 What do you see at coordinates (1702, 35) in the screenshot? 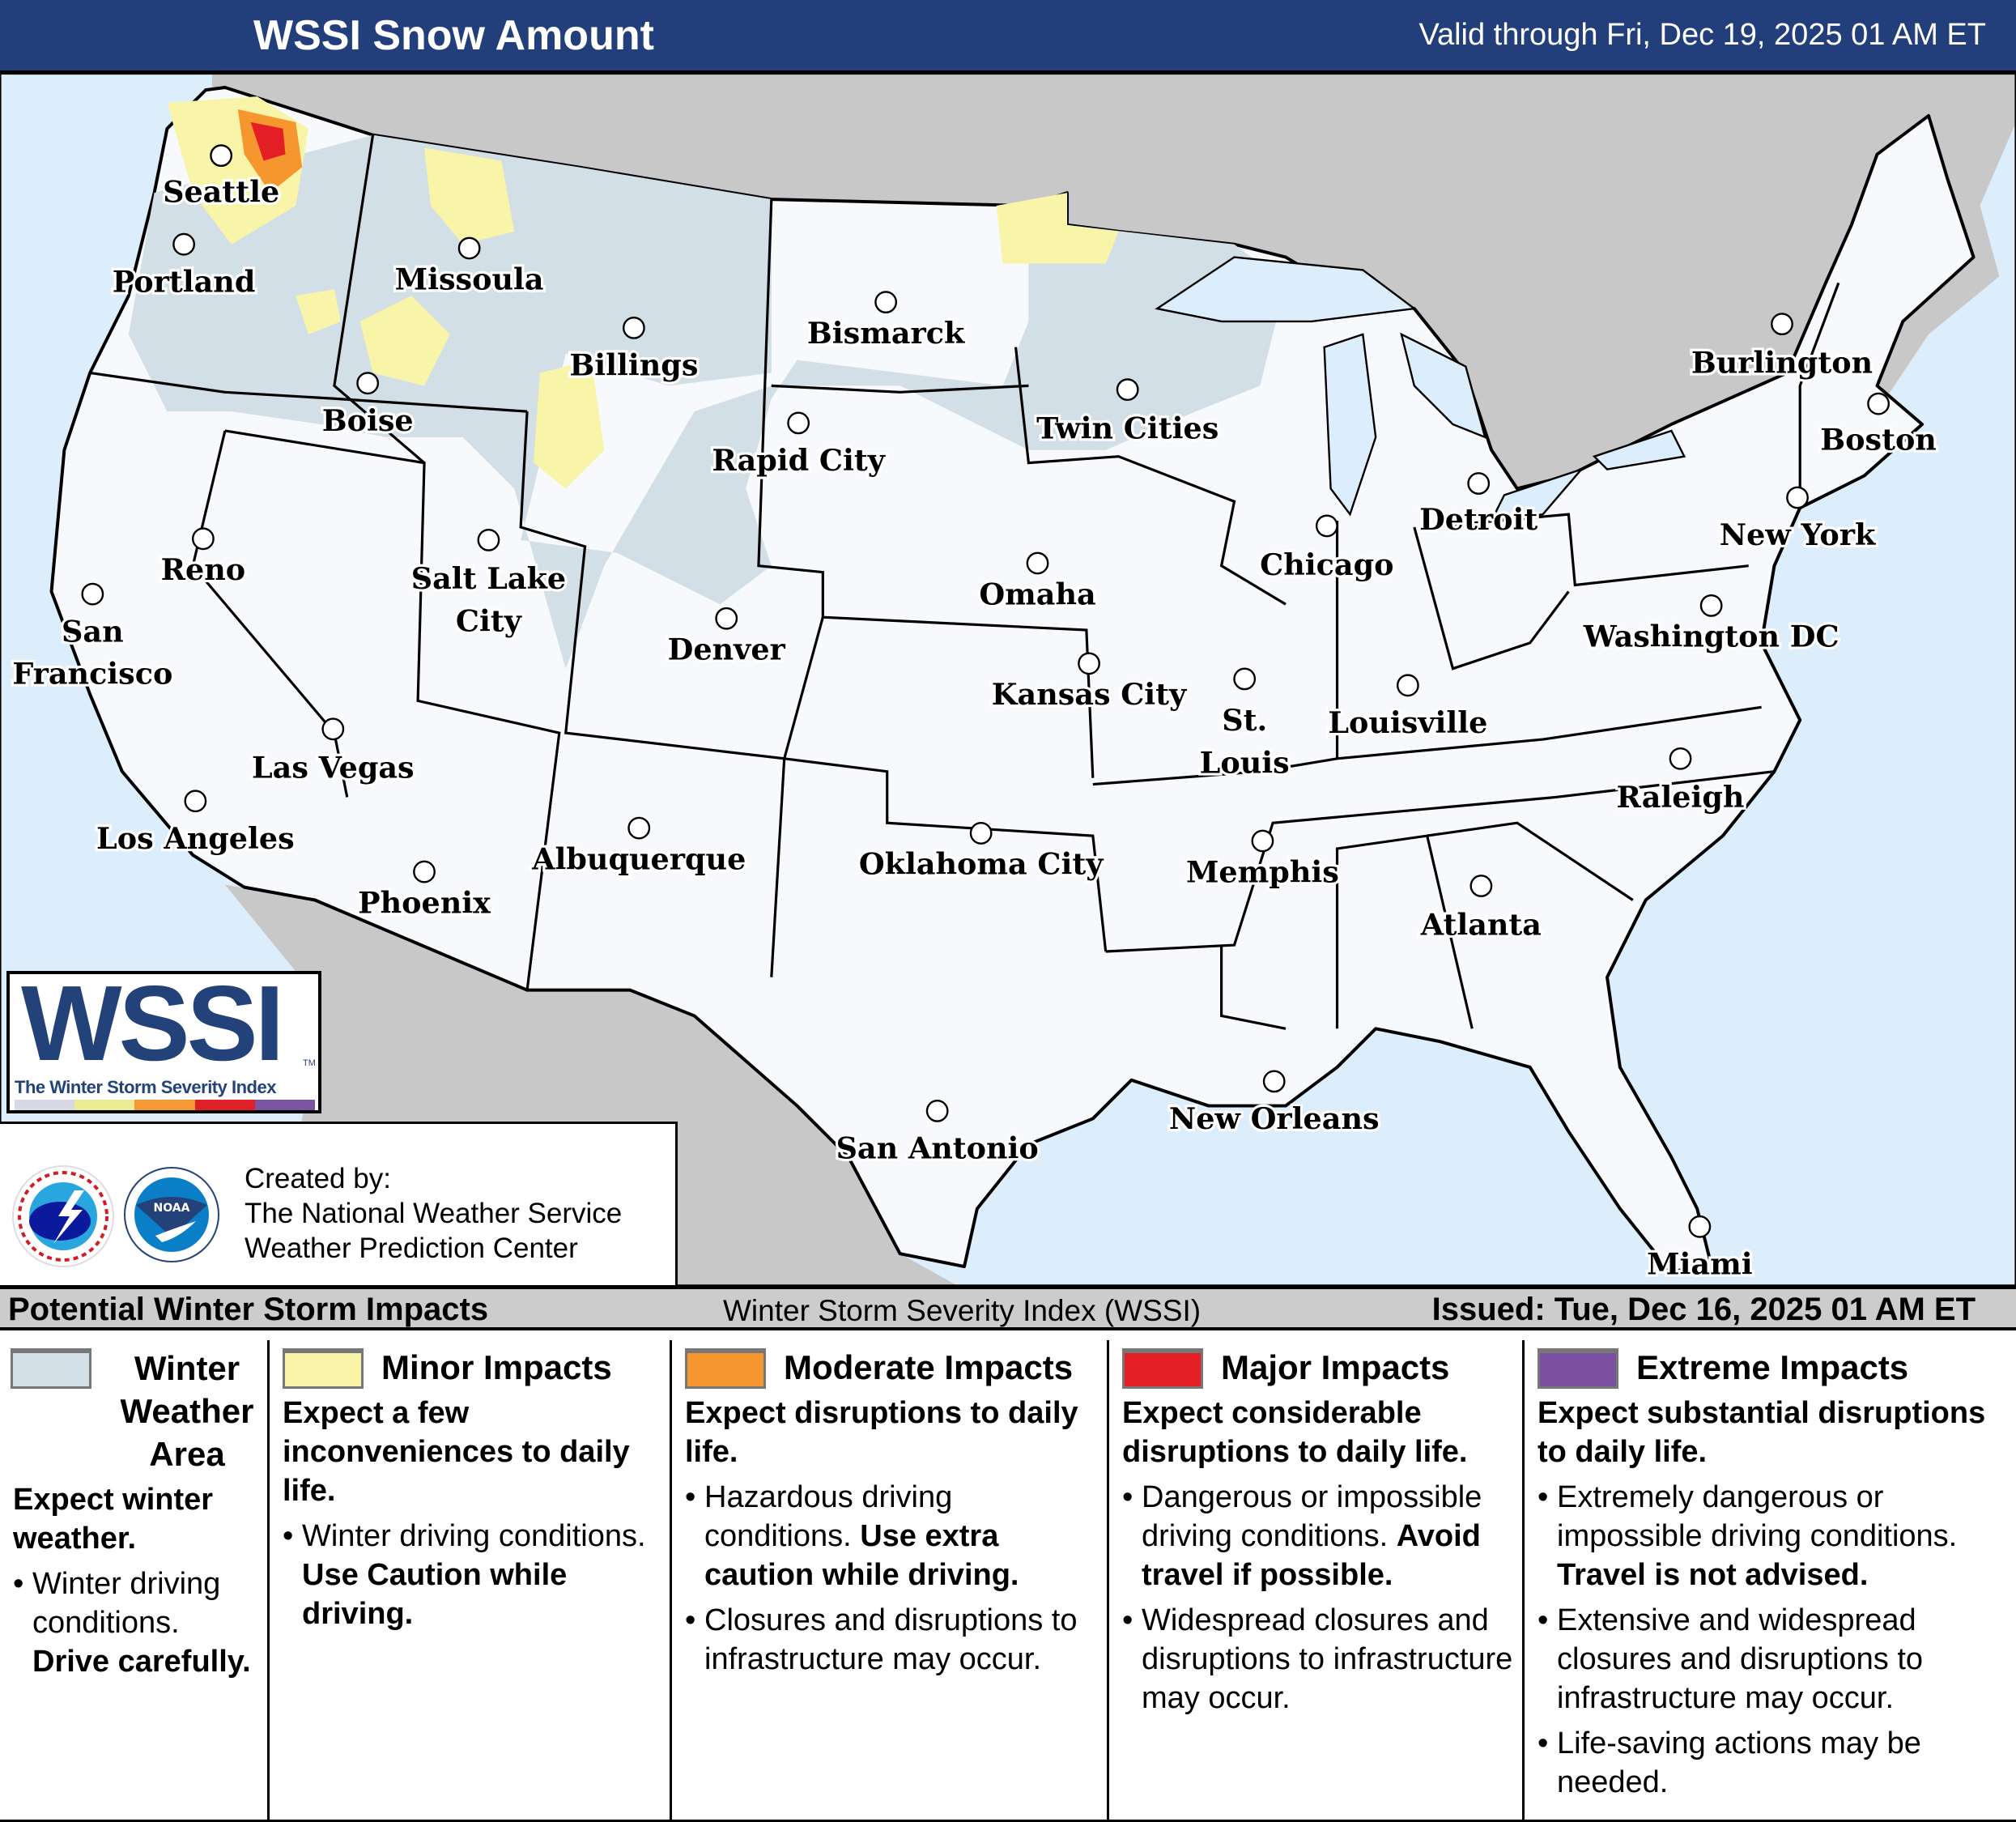
I see `valid-through-time: Valid through Fri, Dec 19, 2025 01 AM ET` at bounding box center [1702, 35].